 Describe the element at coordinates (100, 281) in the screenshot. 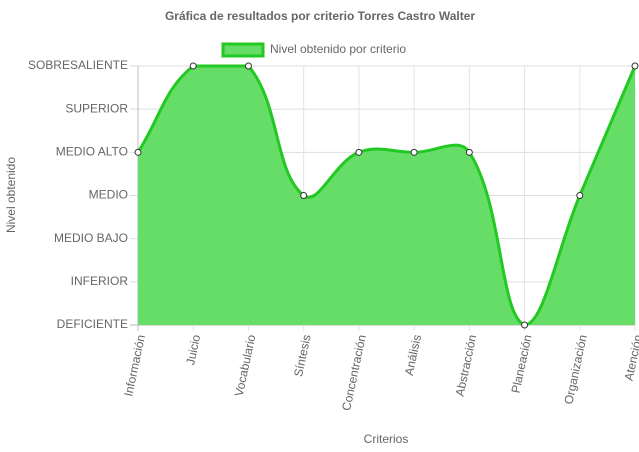

I see `y-tick-label: INFERIOR` at that location.